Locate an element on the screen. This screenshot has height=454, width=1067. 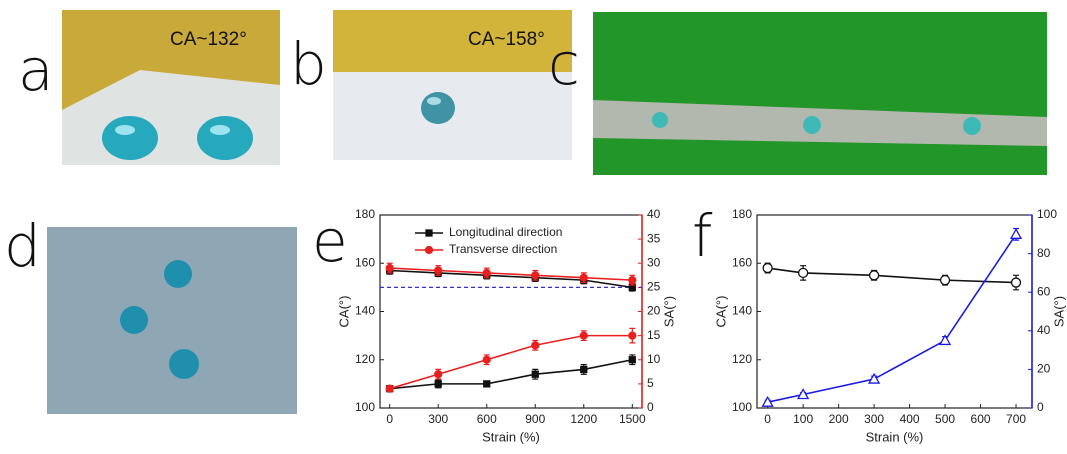
photo-b is located at coordinates (452, 85).